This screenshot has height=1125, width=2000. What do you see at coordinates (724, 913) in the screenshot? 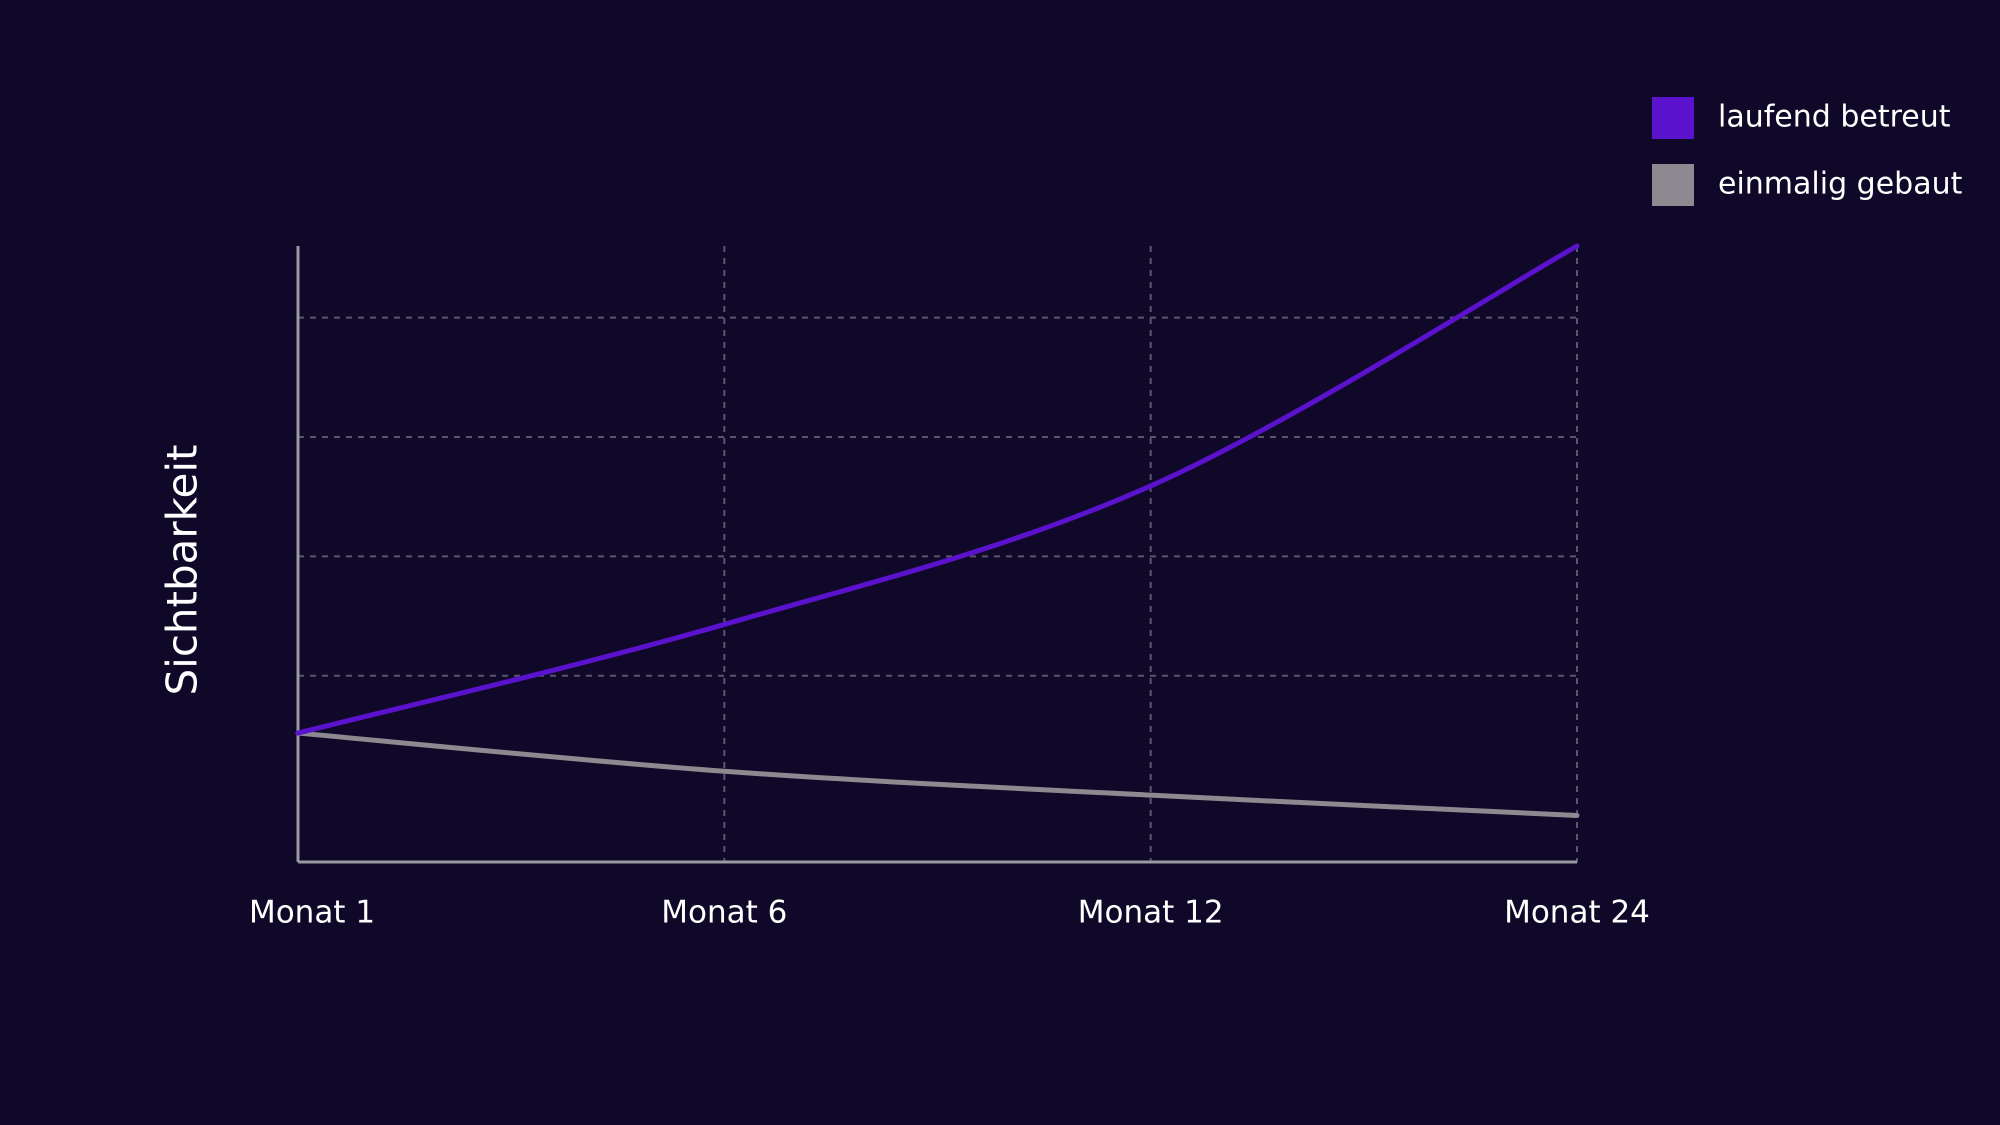
I see `x-tick-label: Monat 6` at bounding box center [724, 913].